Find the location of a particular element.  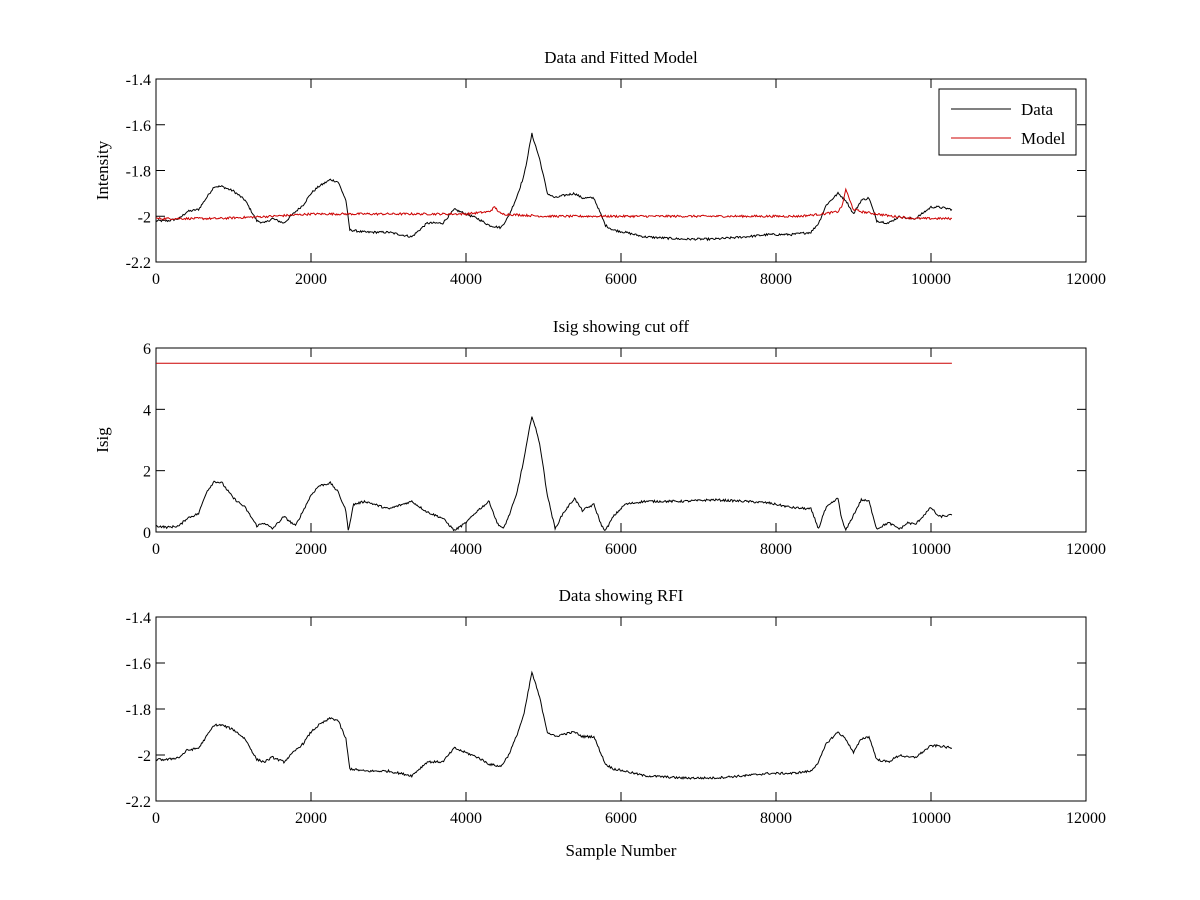

y-tick-label: 0 is located at coordinates (147, 533).